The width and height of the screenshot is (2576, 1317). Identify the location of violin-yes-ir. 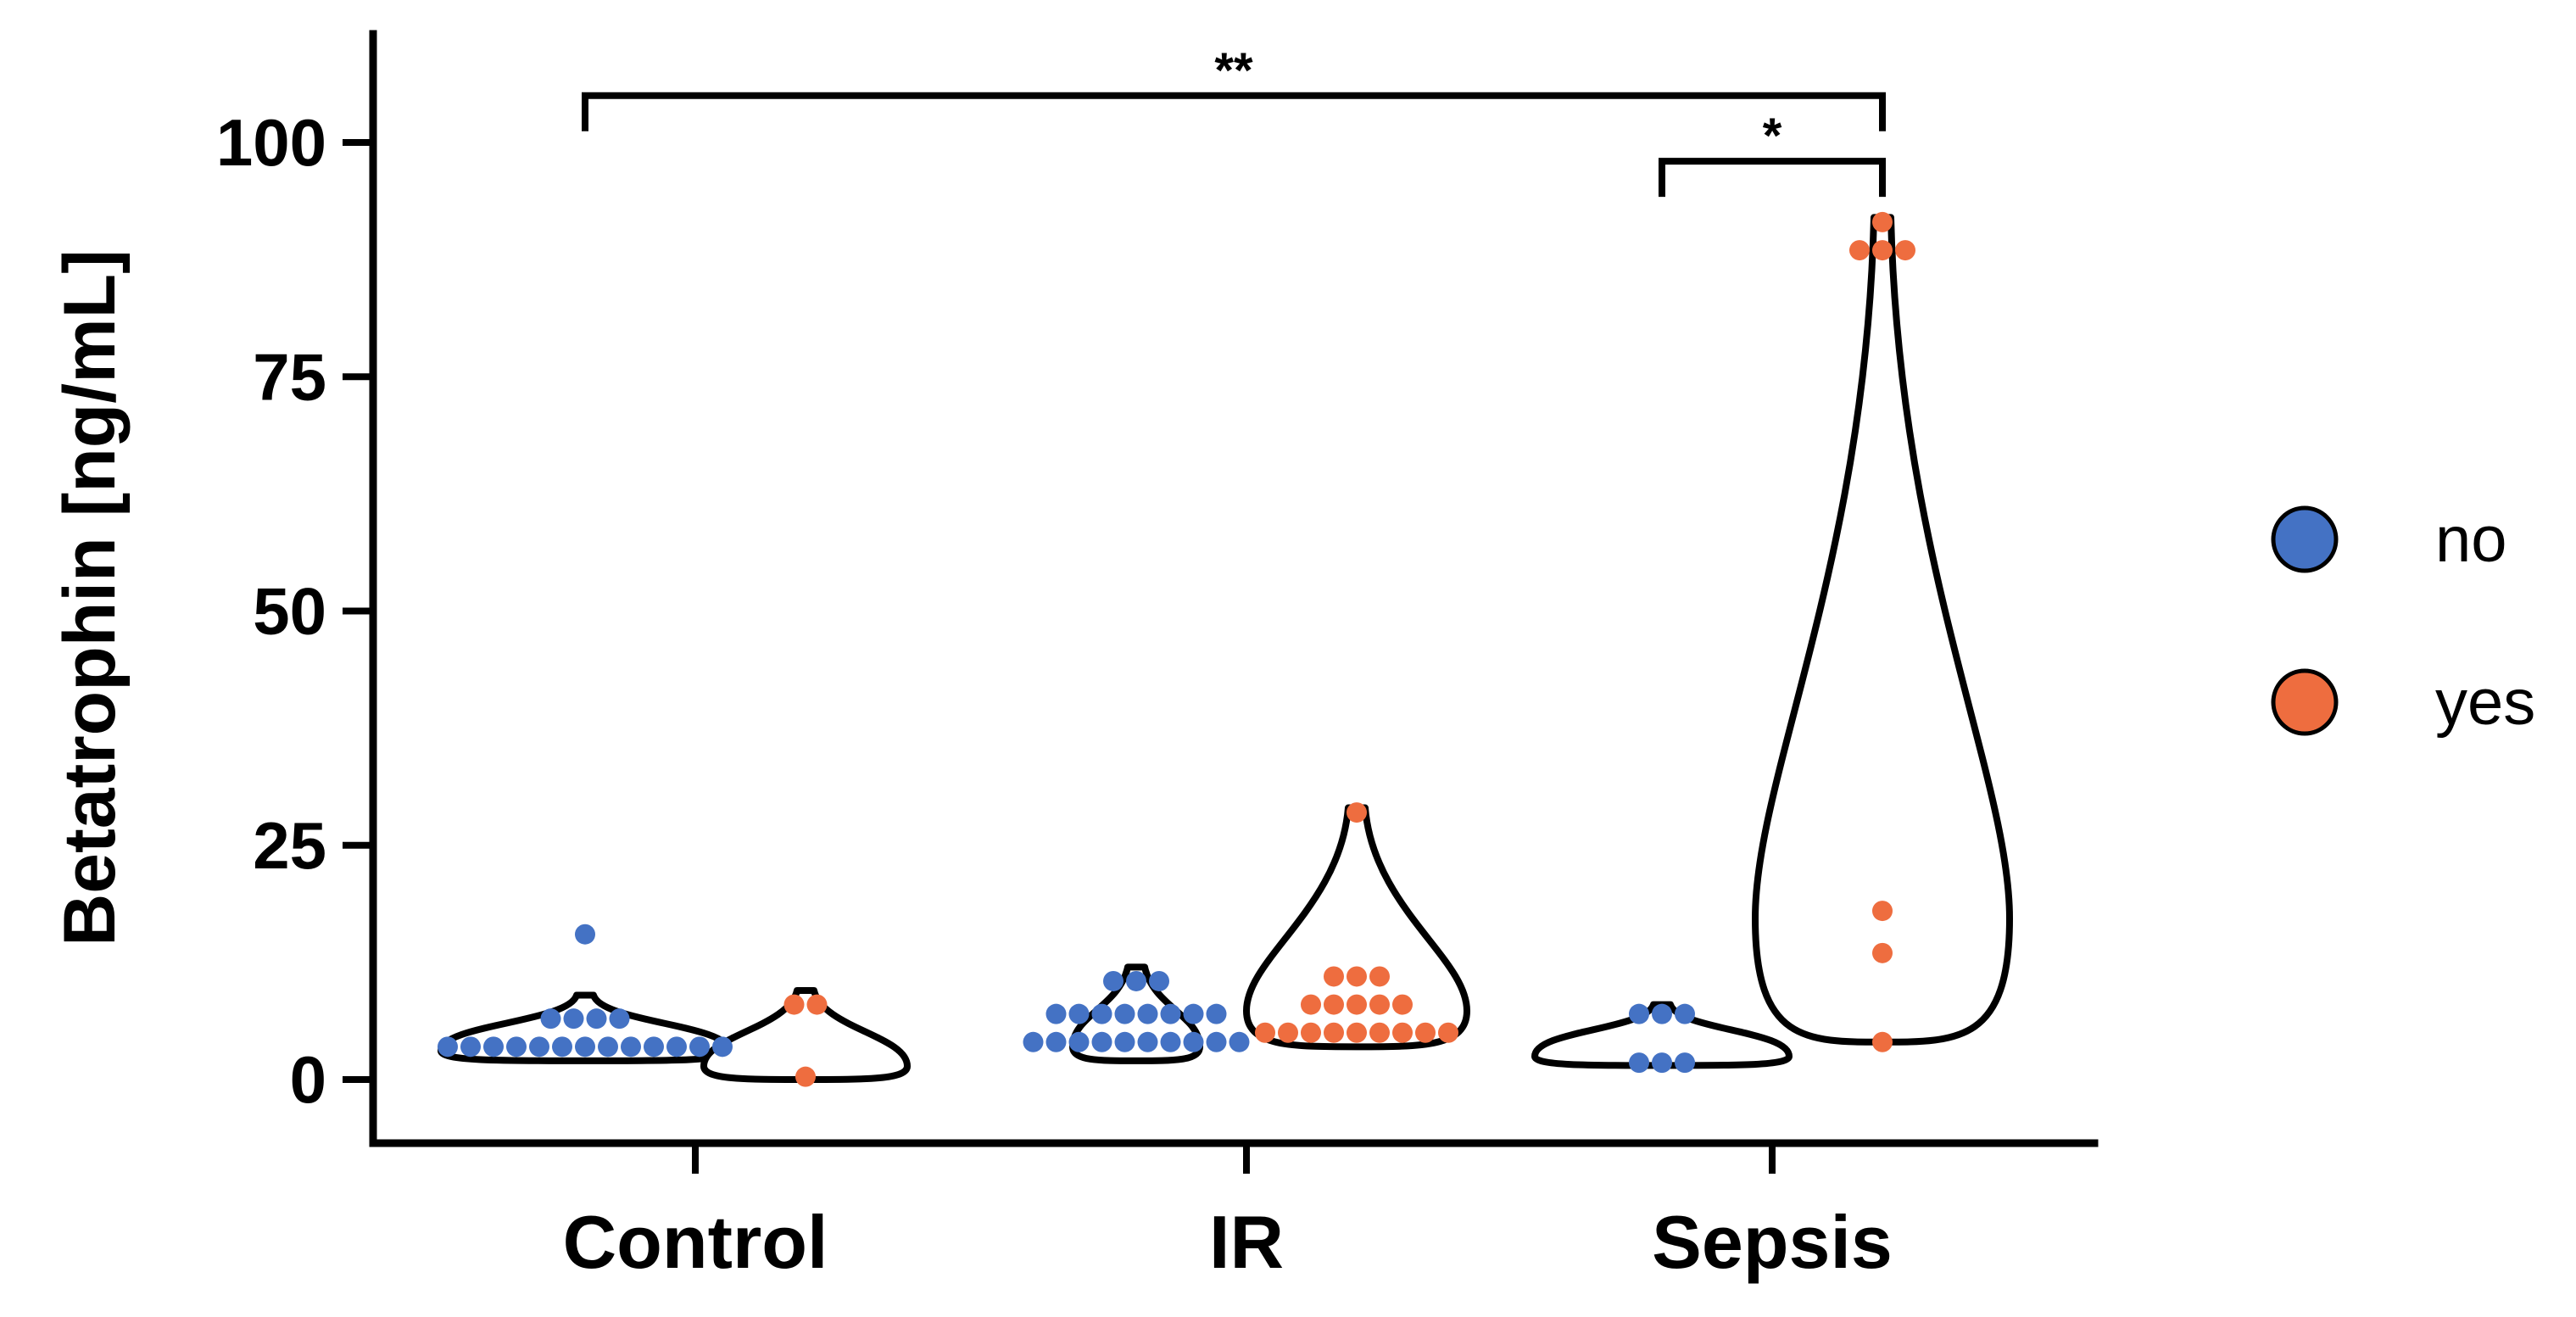
(1356, 927).